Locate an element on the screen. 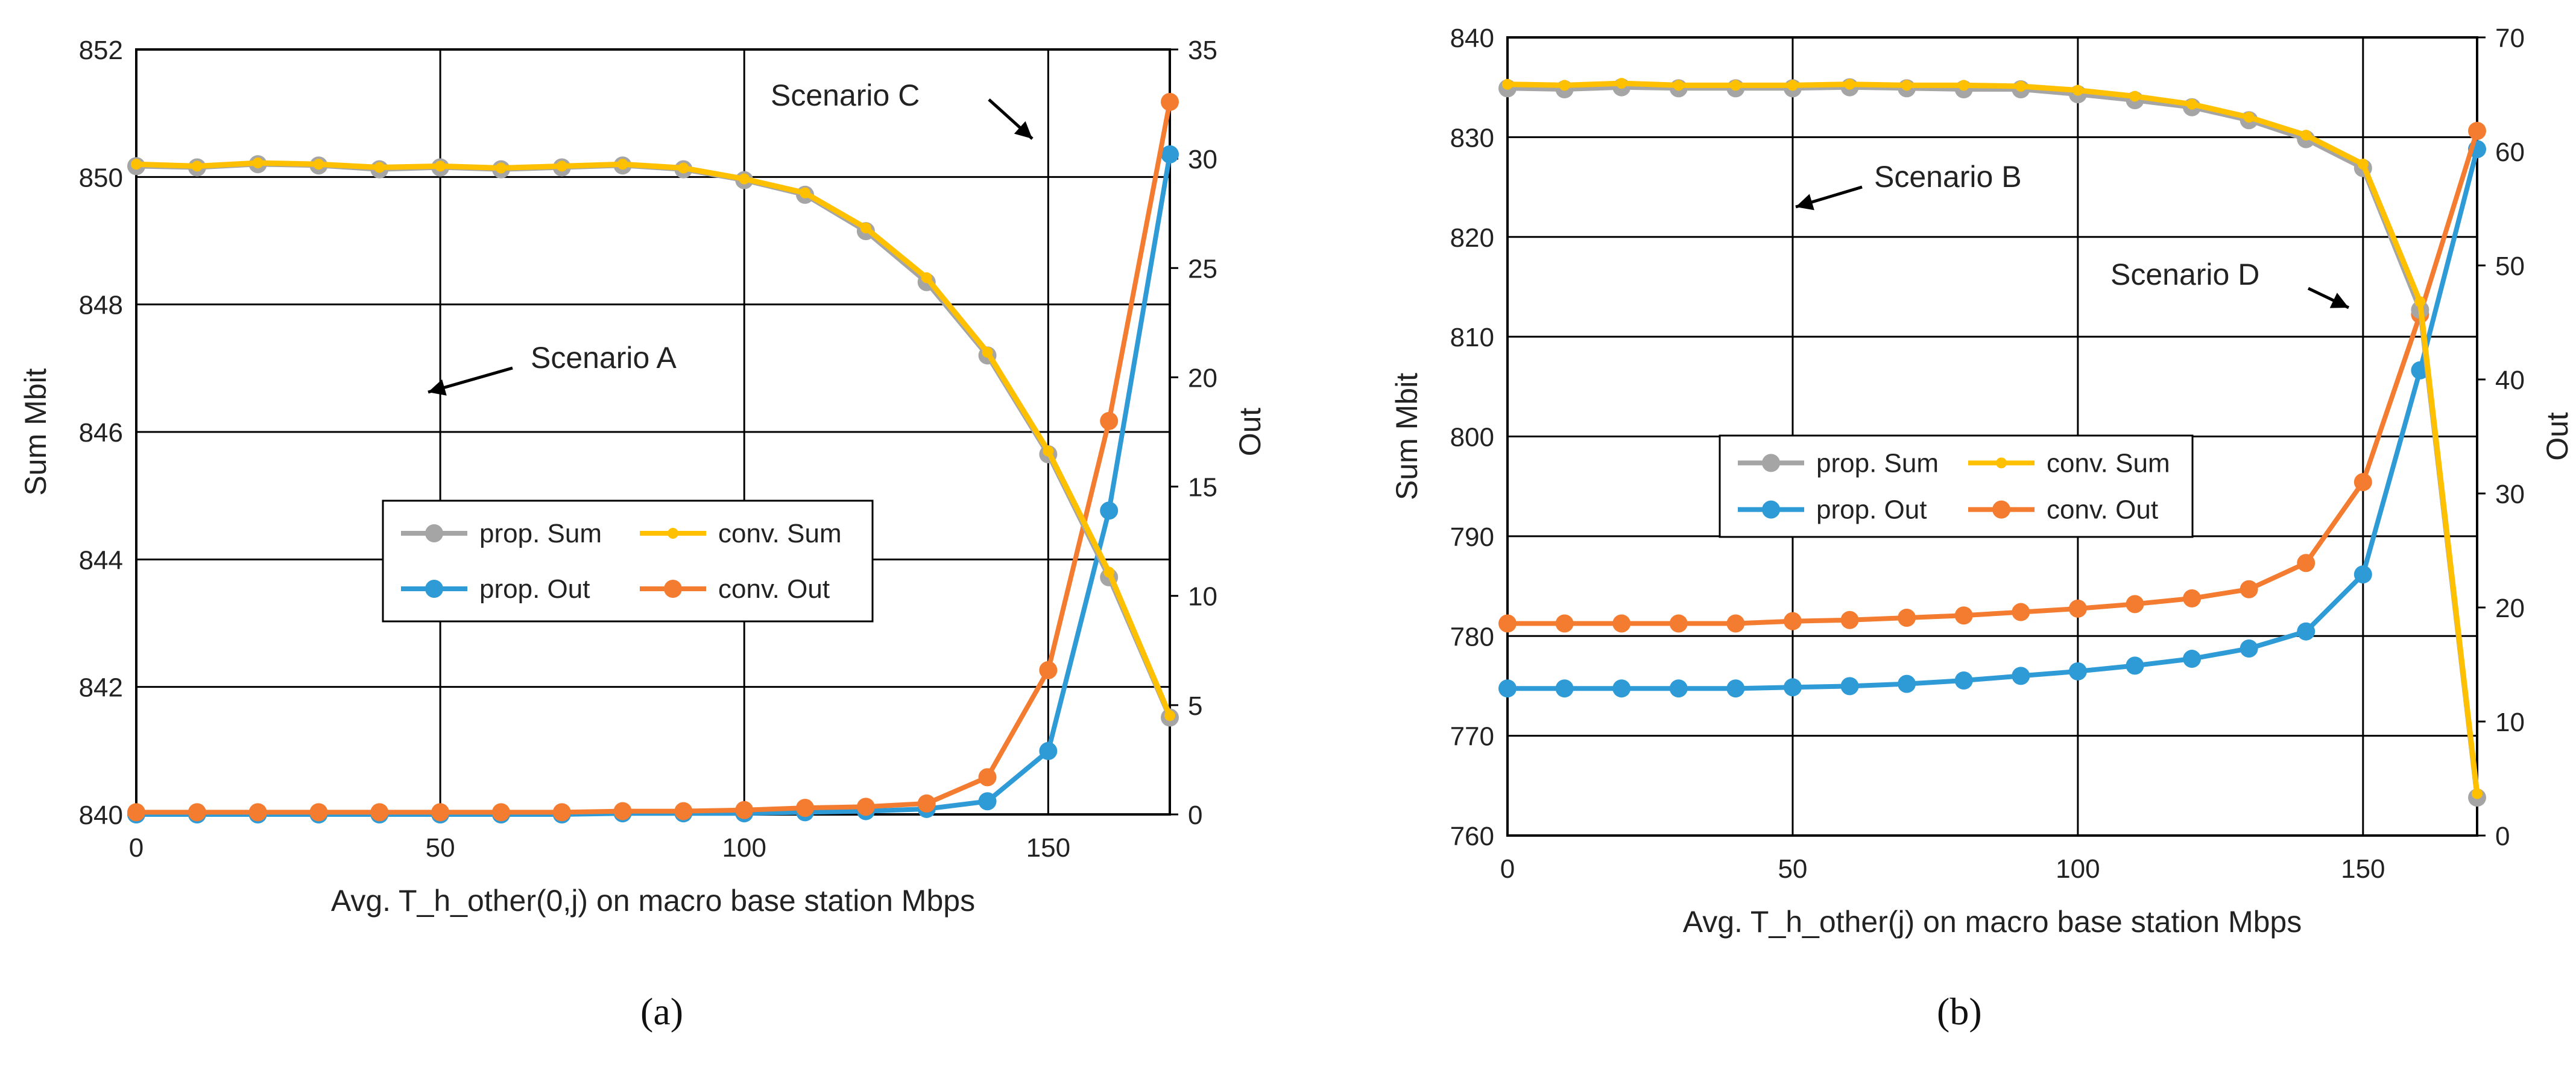  y2-tick-label: 30 is located at coordinates (1202, 159).